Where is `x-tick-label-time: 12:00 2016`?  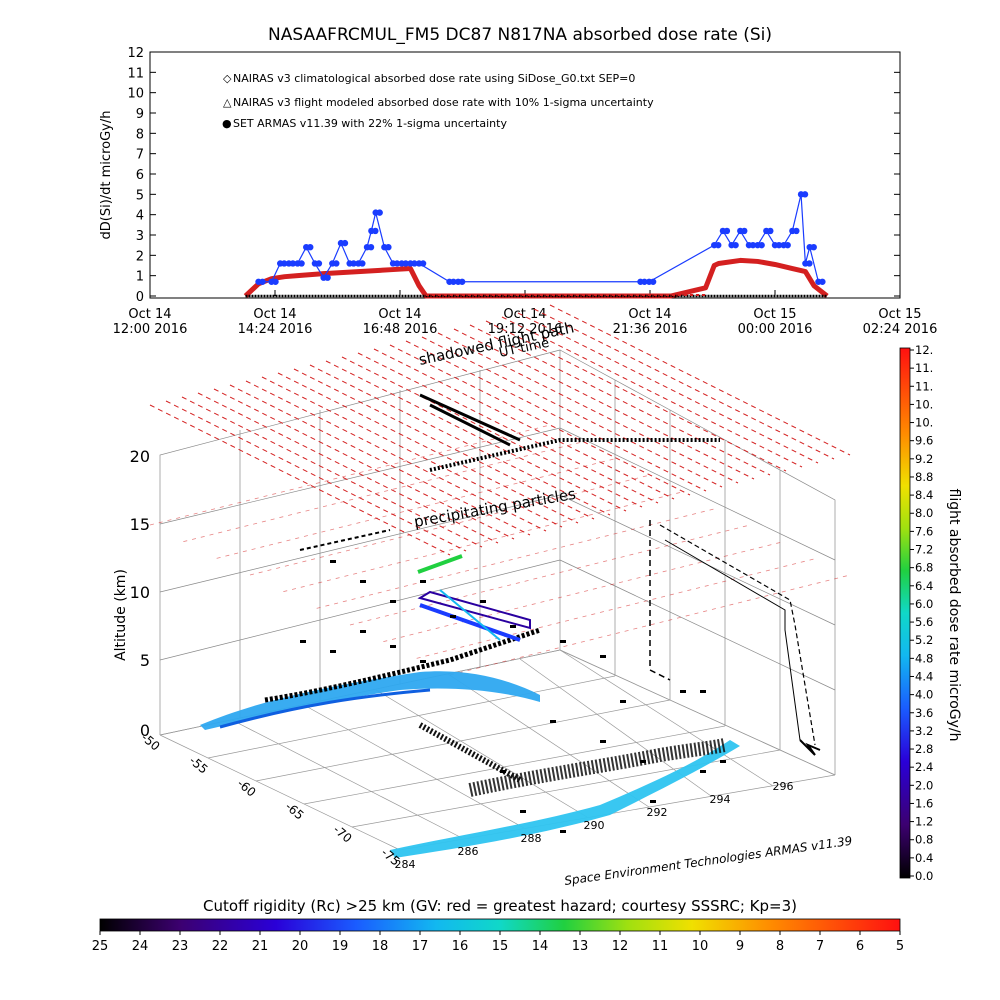 x-tick-label-time: 12:00 2016 is located at coordinates (150, 329).